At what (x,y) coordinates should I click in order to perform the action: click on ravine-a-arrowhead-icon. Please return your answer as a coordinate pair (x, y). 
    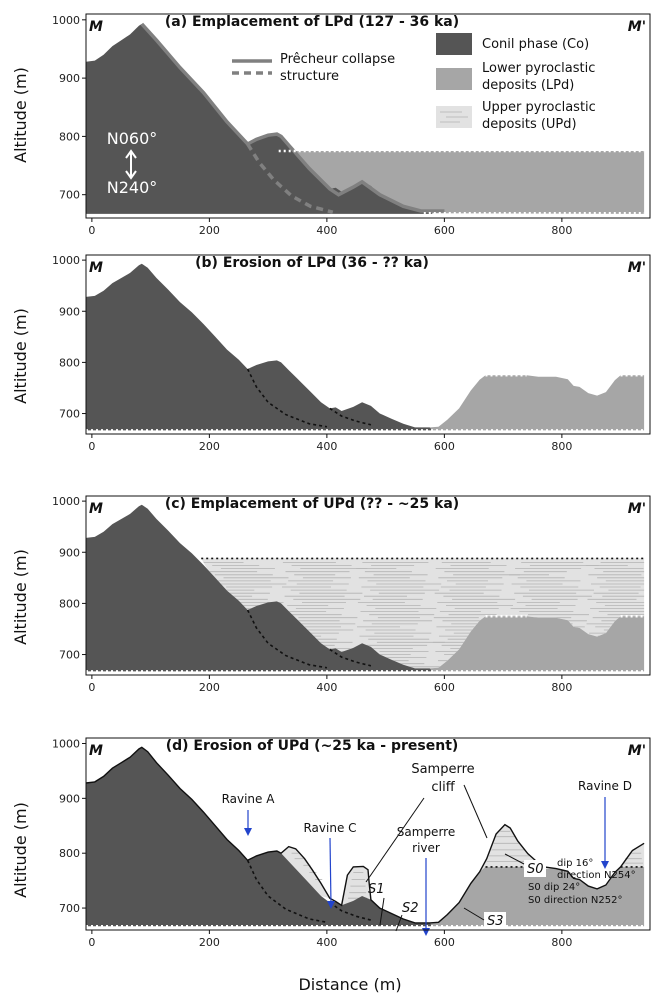
    Looking at the image, I should click on (248, 832).